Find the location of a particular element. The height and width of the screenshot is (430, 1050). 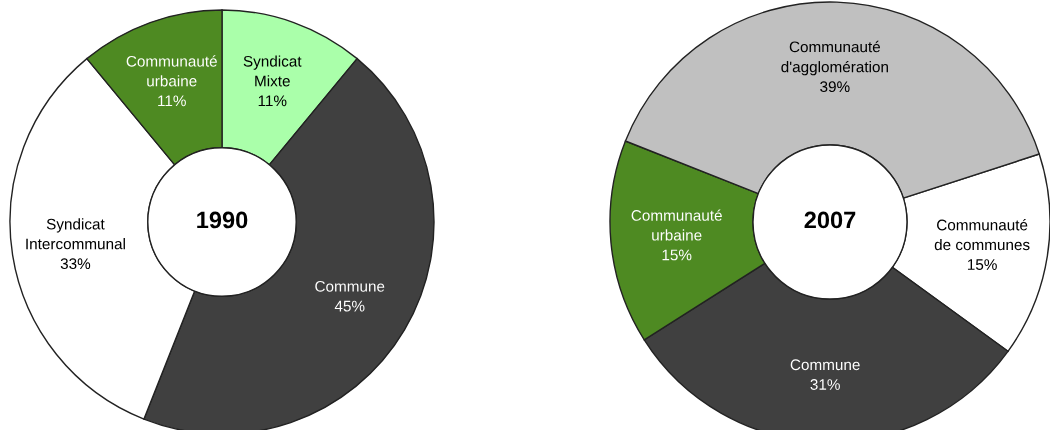

text: 1990 is located at coordinates (222, 220).